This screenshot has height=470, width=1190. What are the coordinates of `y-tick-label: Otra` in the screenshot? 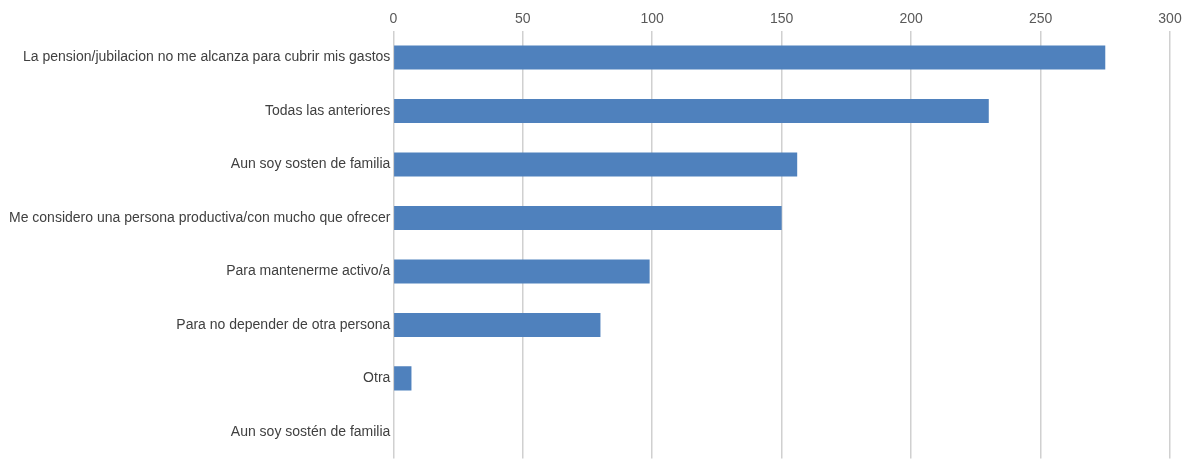 It's located at (377, 377).